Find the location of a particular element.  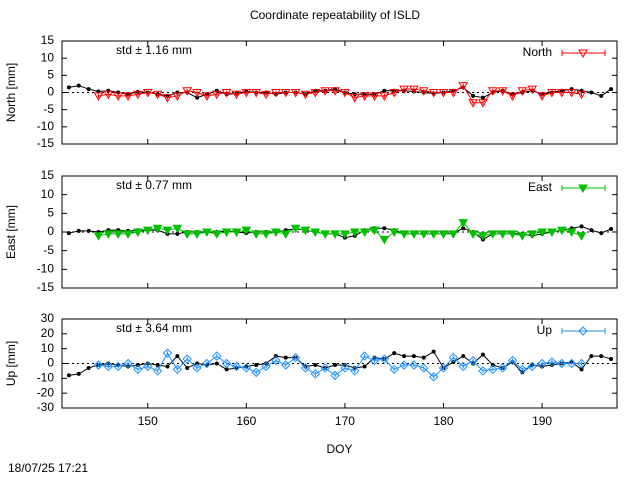

series-line is located at coordinates (340, 94).